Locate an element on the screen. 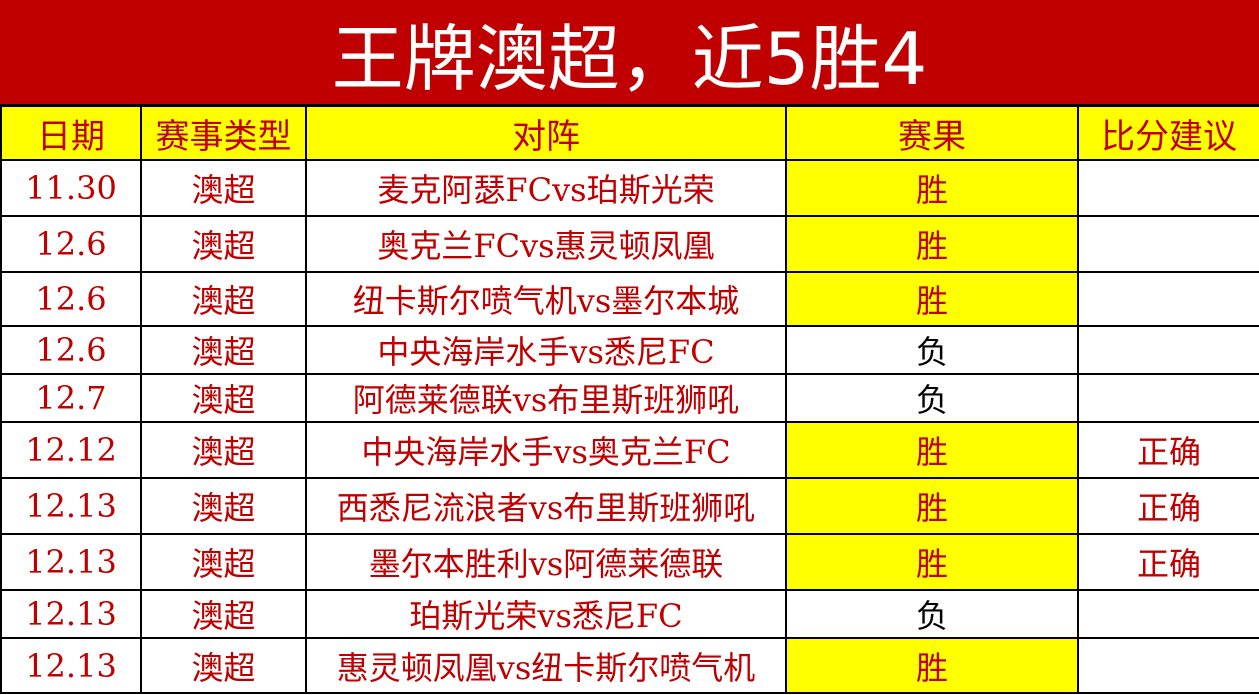 The image size is (1259, 695). table-row: 12.6 澳超 中央海岸水手vs悉尼FC 负 is located at coordinates (629, 350).